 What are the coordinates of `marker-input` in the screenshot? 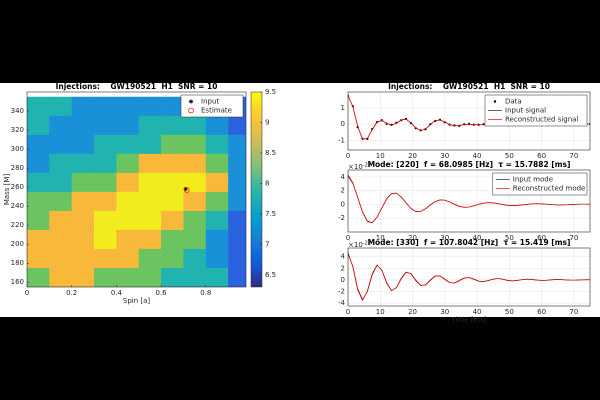 It's located at (185, 189).